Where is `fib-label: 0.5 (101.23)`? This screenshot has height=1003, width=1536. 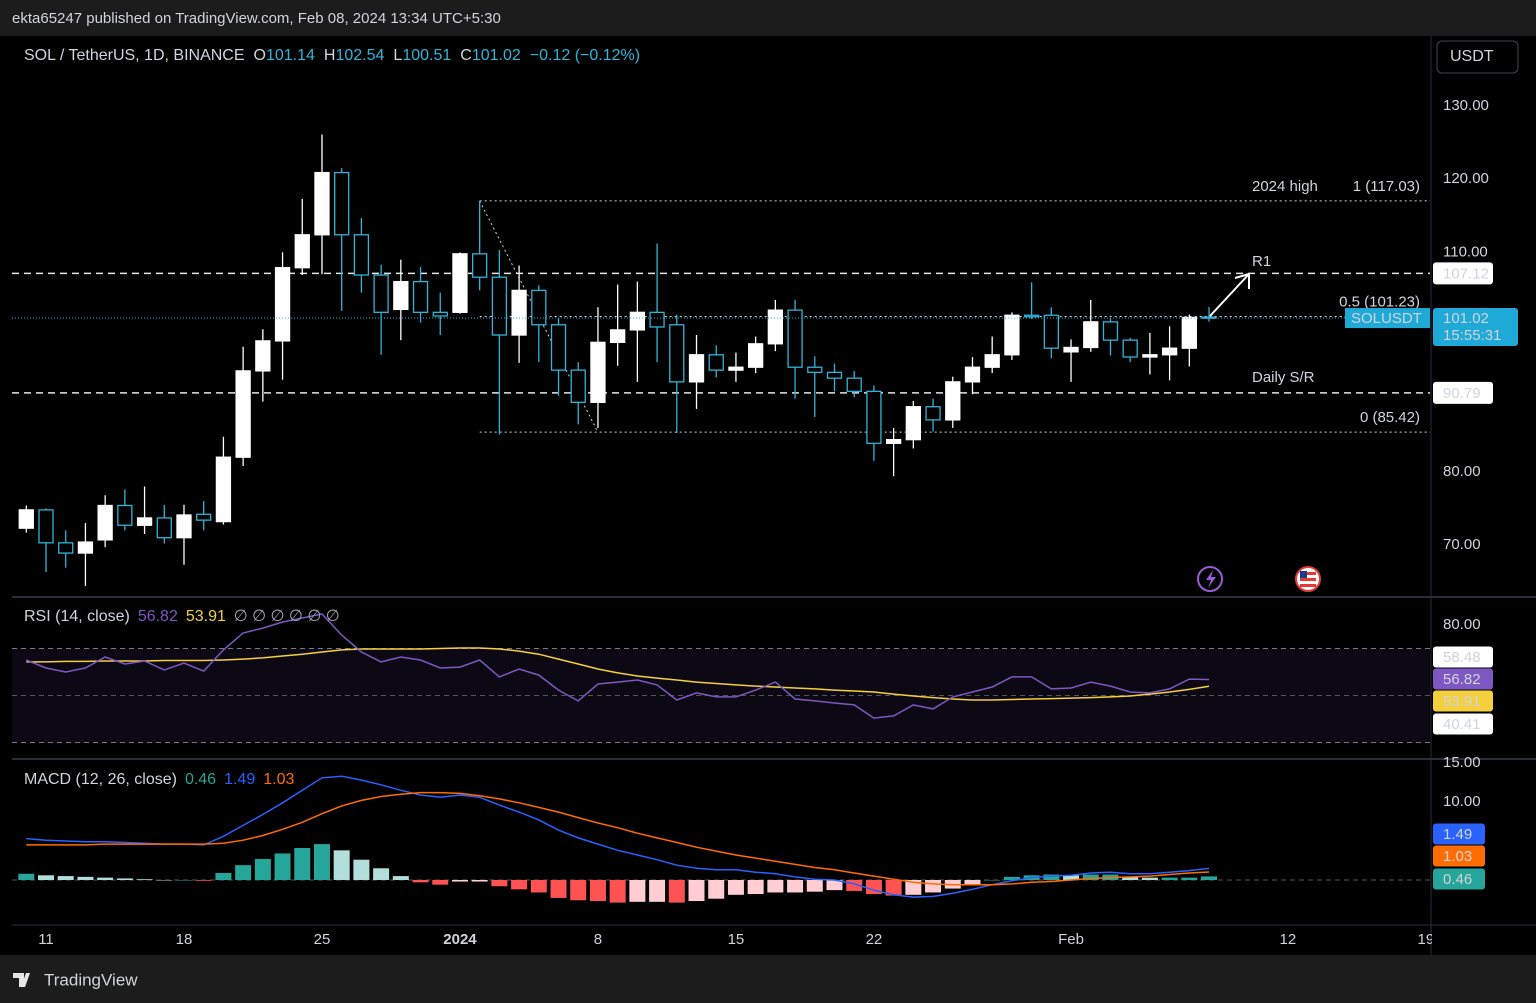
fib-label: 0.5 (101.23) is located at coordinates (1379, 301).